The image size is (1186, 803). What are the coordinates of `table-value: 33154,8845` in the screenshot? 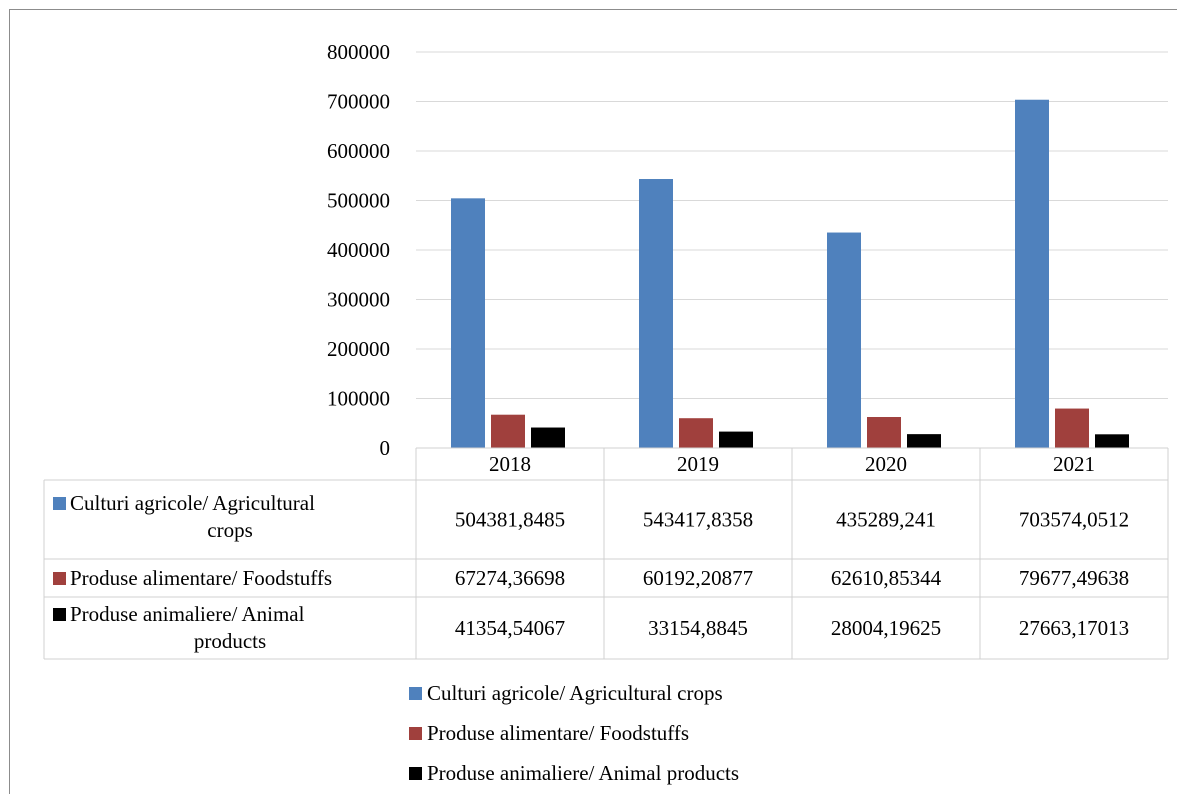 It's located at (698, 628).